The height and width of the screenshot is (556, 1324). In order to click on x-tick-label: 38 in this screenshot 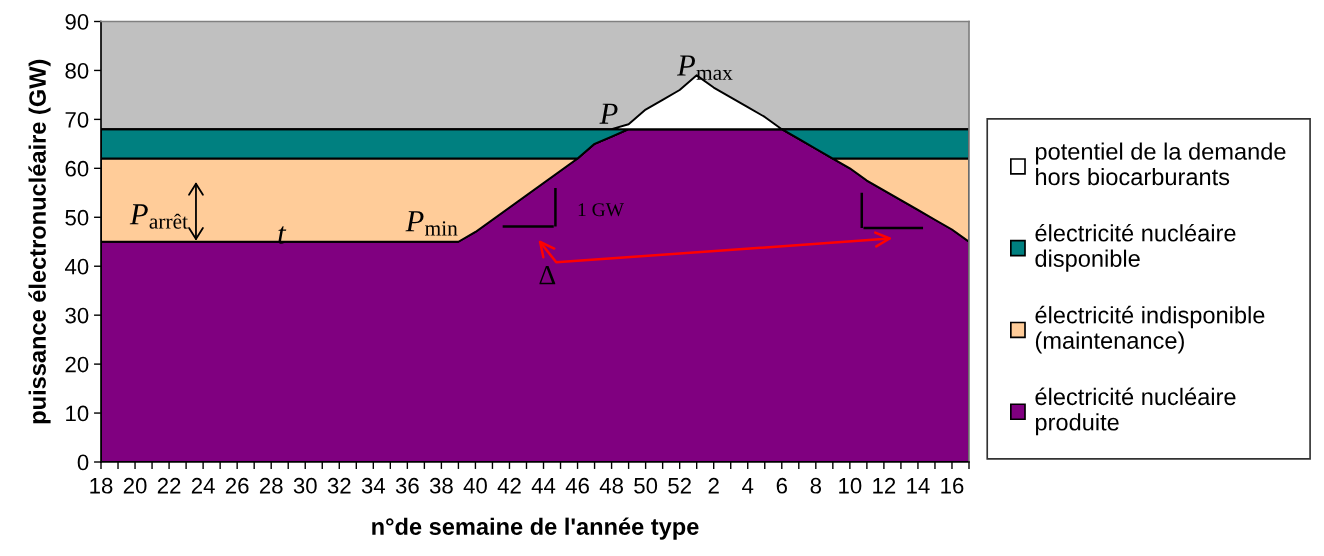, I will do `click(441, 485)`.